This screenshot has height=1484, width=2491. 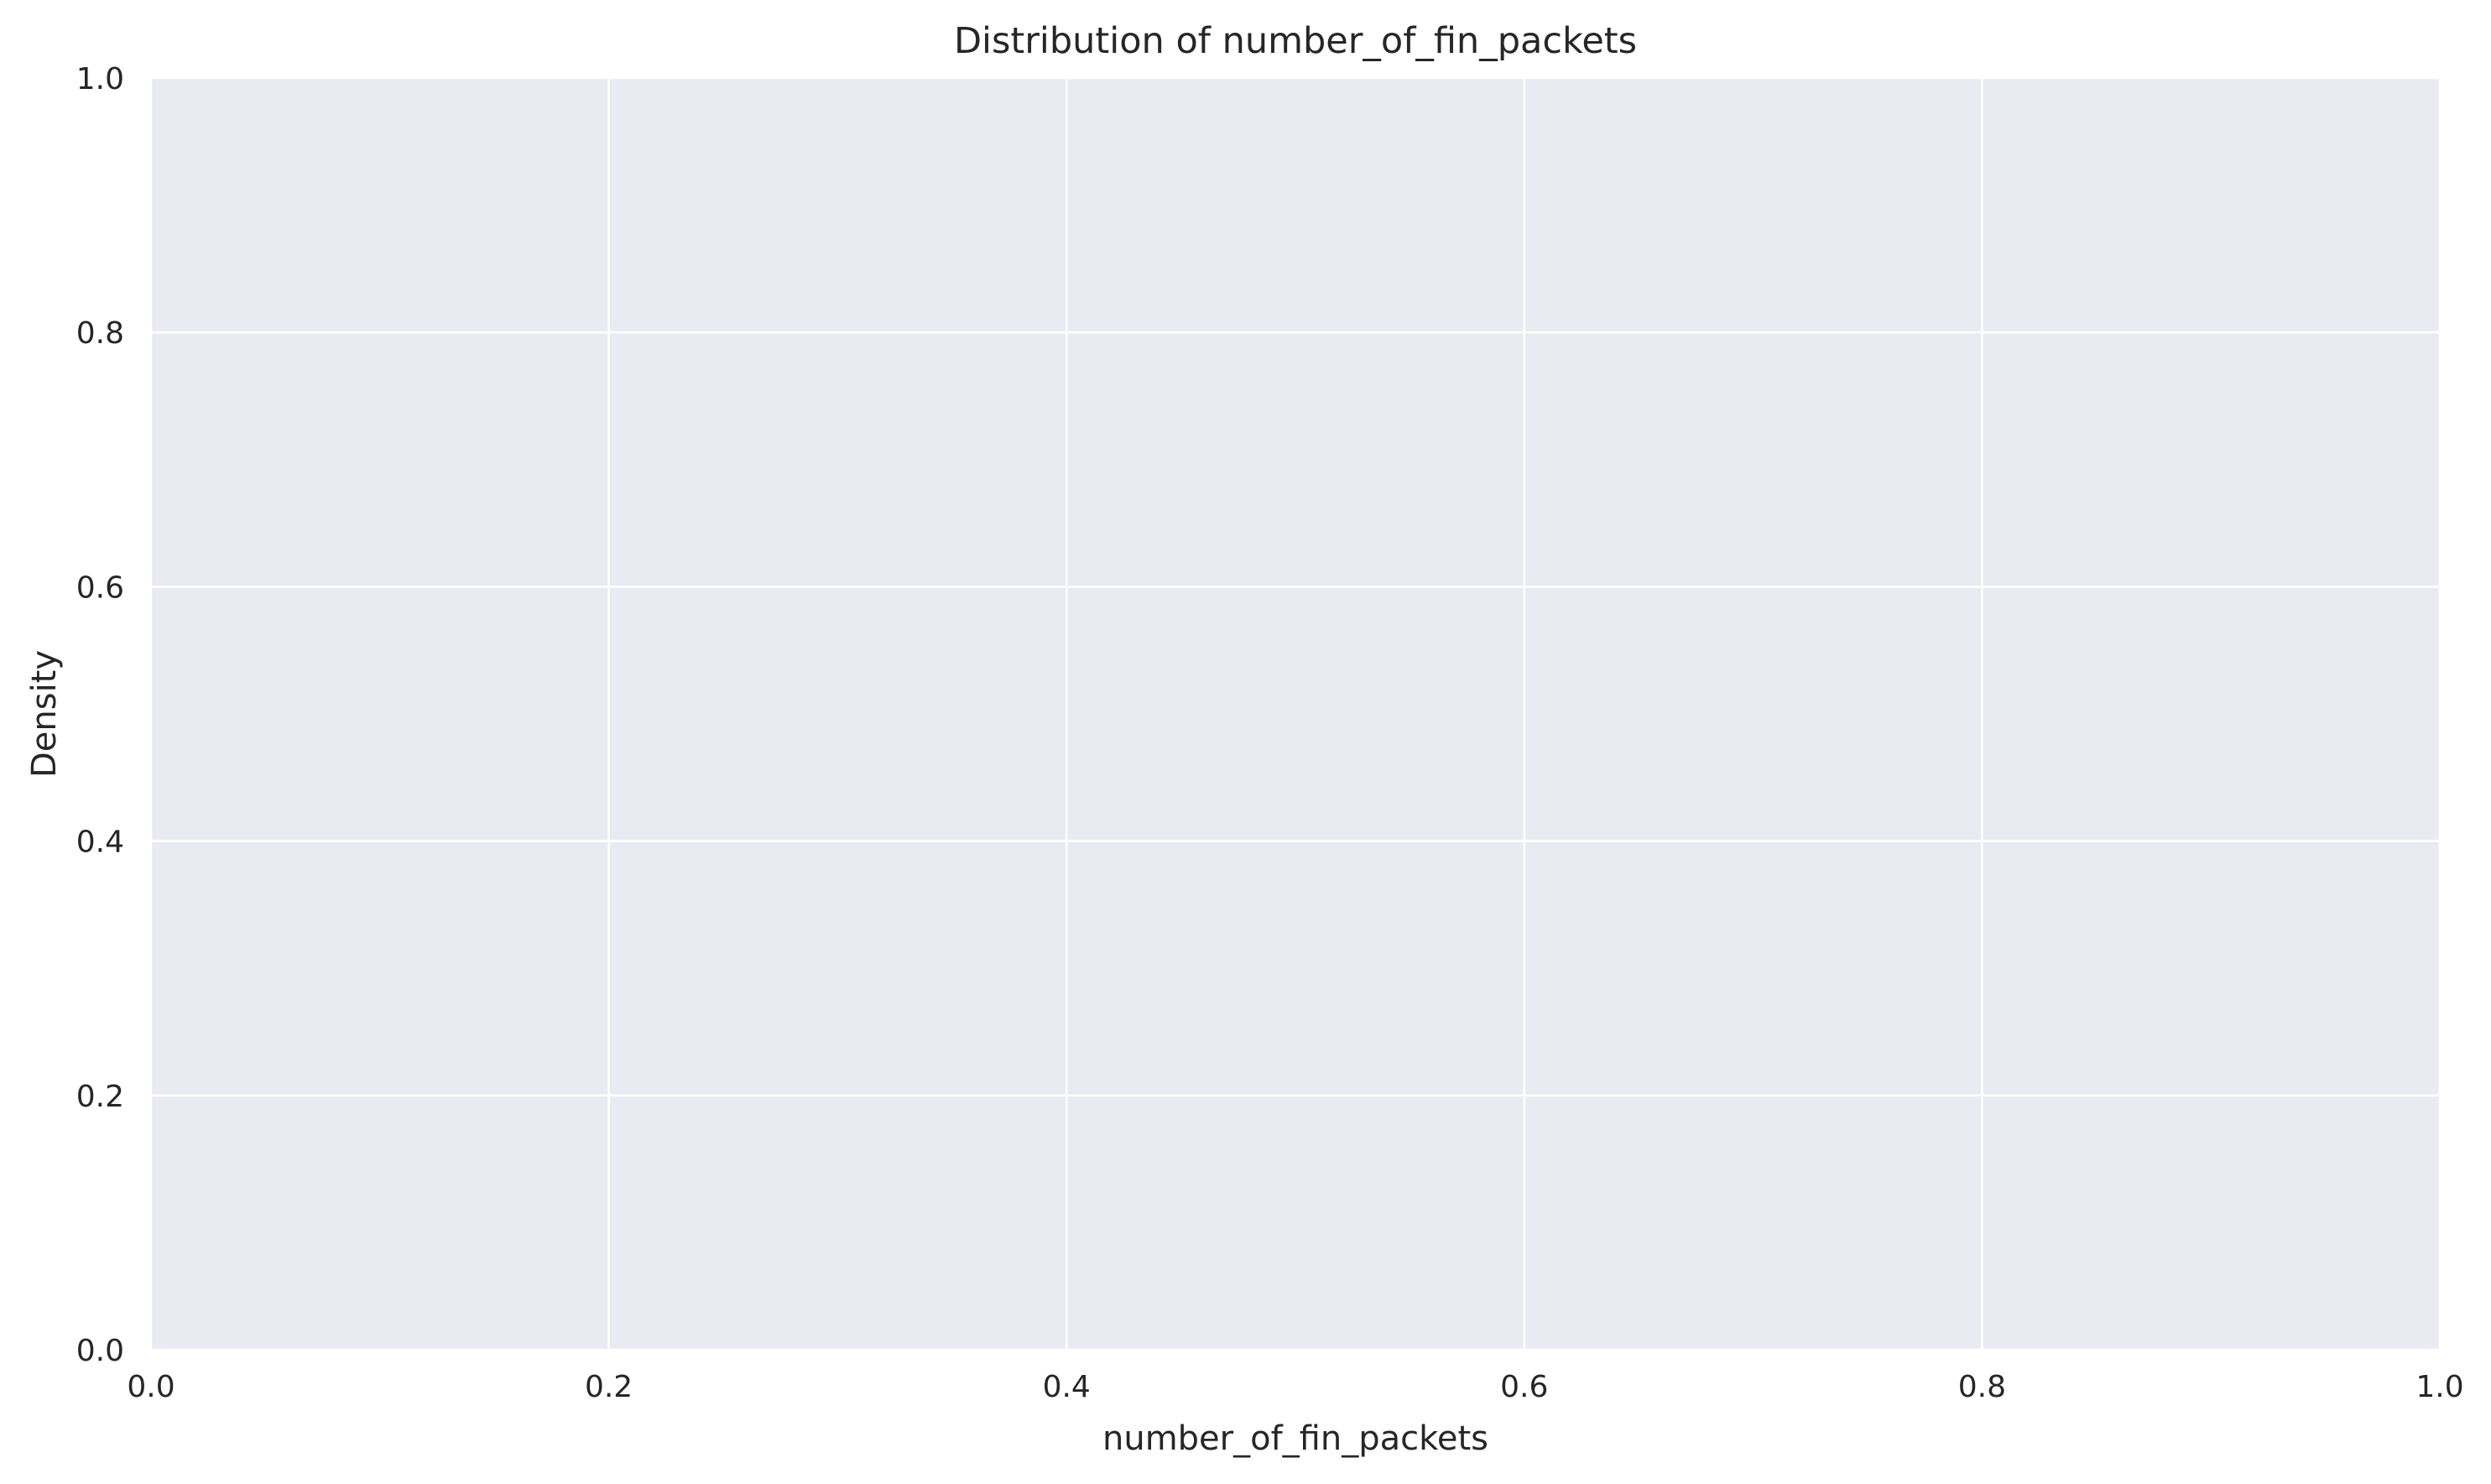 I want to click on y-tick-label-5: 1.0, so click(x=100, y=79).